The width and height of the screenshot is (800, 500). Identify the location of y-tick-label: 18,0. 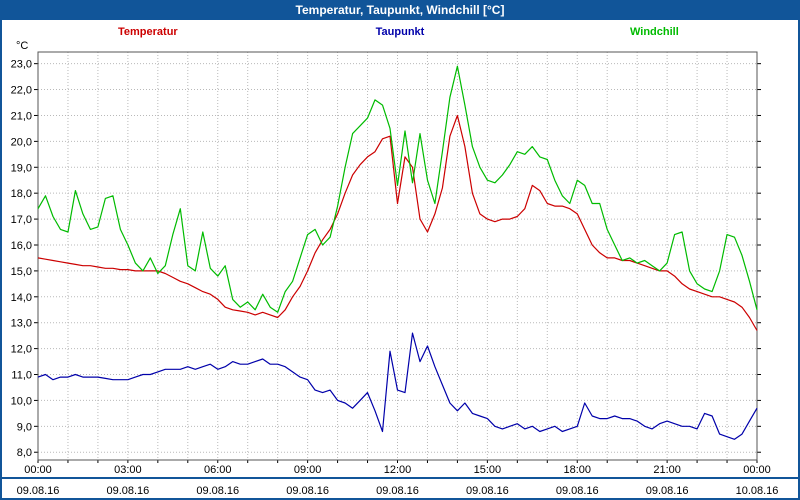
(21, 194).